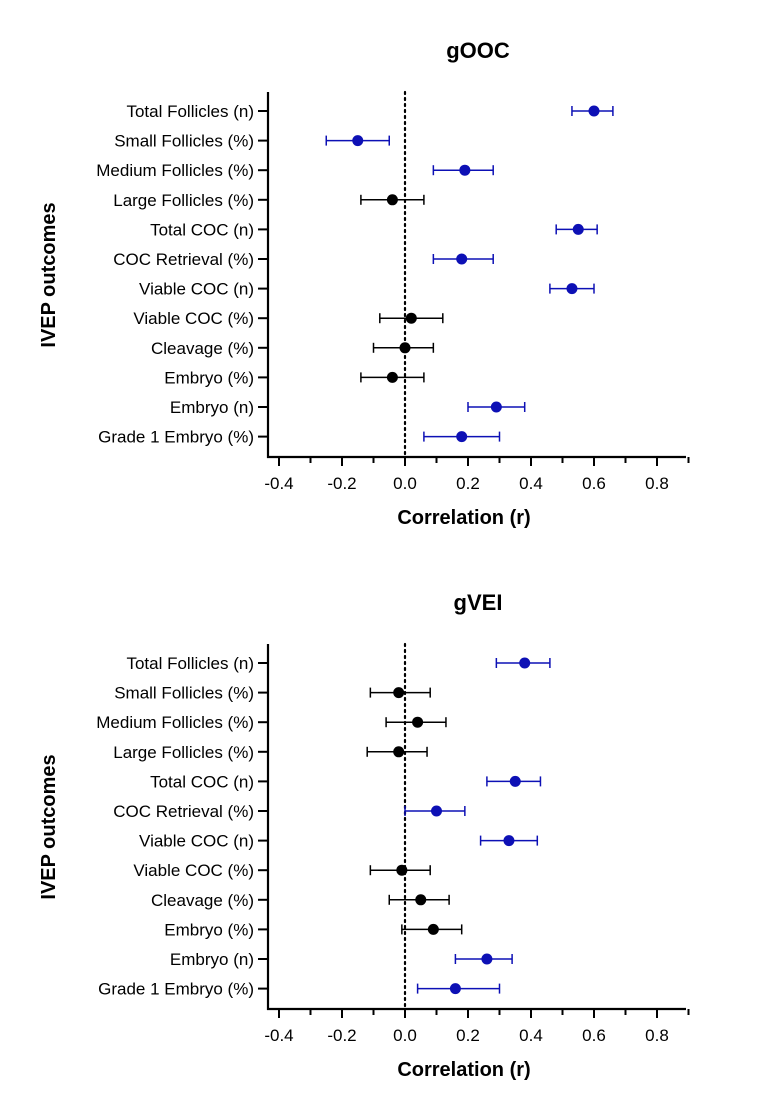 This screenshot has width=763, height=1112. Describe the element at coordinates (478, 602) in the screenshot. I see `chart-title: gVEI` at that location.